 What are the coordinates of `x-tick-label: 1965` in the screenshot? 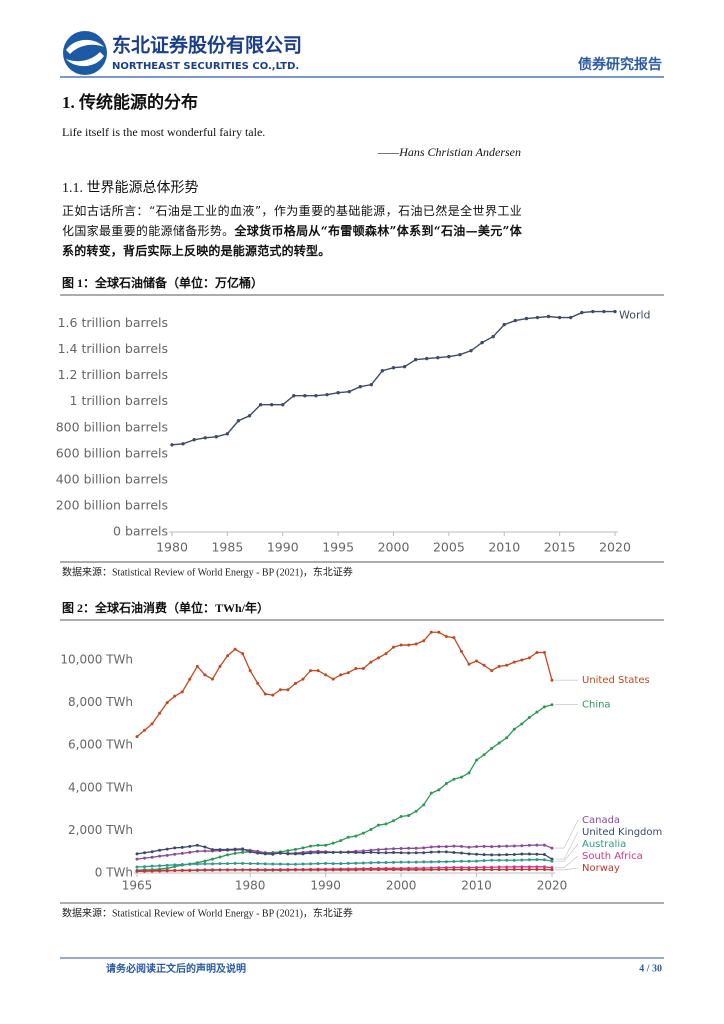 It's located at (137, 886).